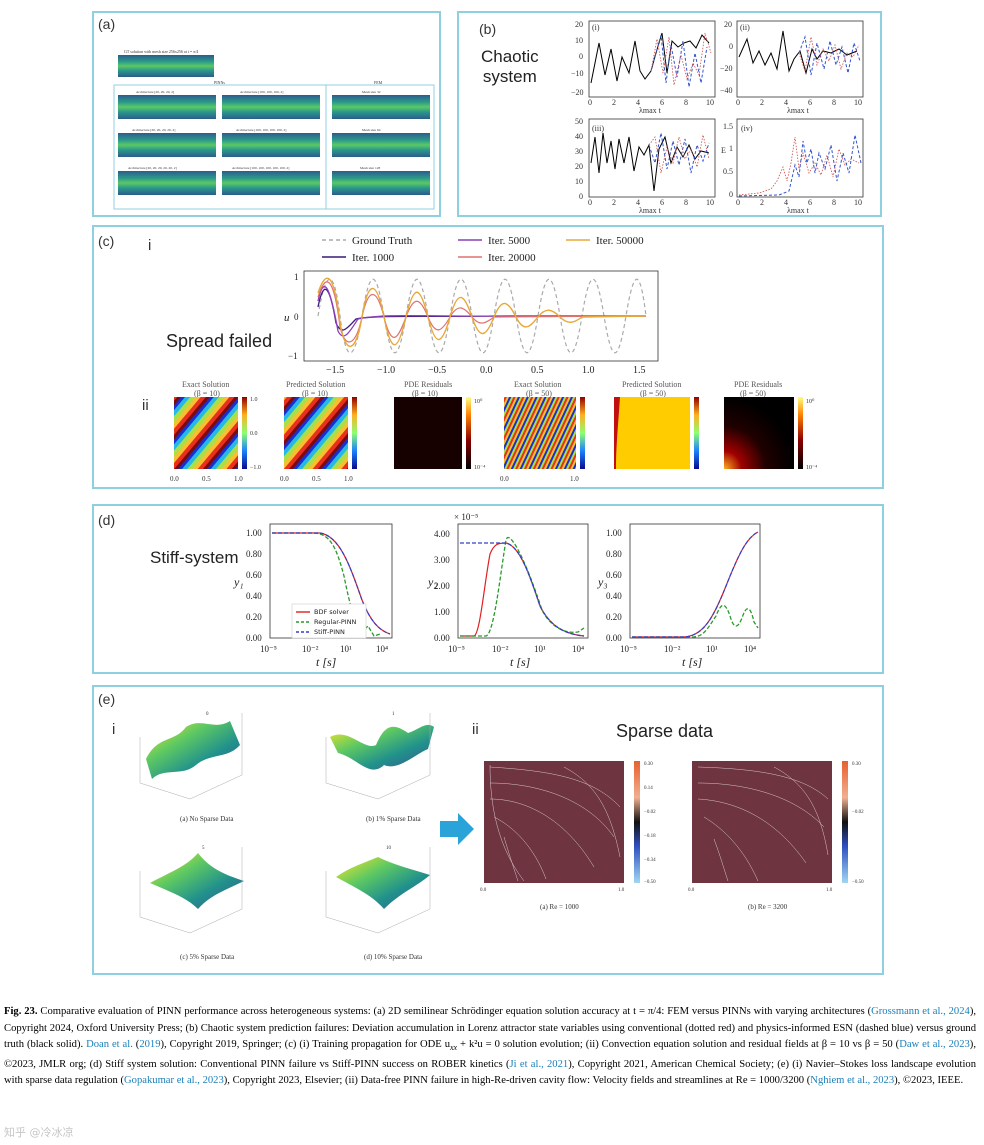 This screenshot has width=984, height=1145. Describe the element at coordinates (370, 168) in the screenshot. I see `fem-title-3: Mesh size 128` at that location.